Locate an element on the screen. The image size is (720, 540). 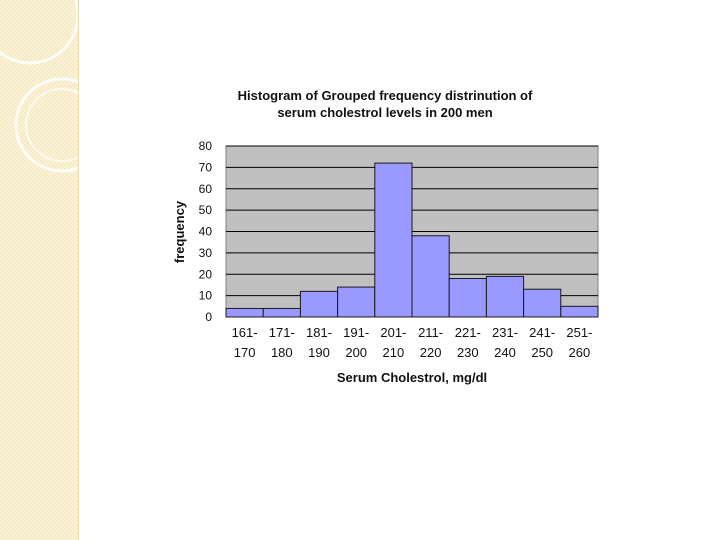
x-tick-label-line-1: 251- is located at coordinates (579, 332).